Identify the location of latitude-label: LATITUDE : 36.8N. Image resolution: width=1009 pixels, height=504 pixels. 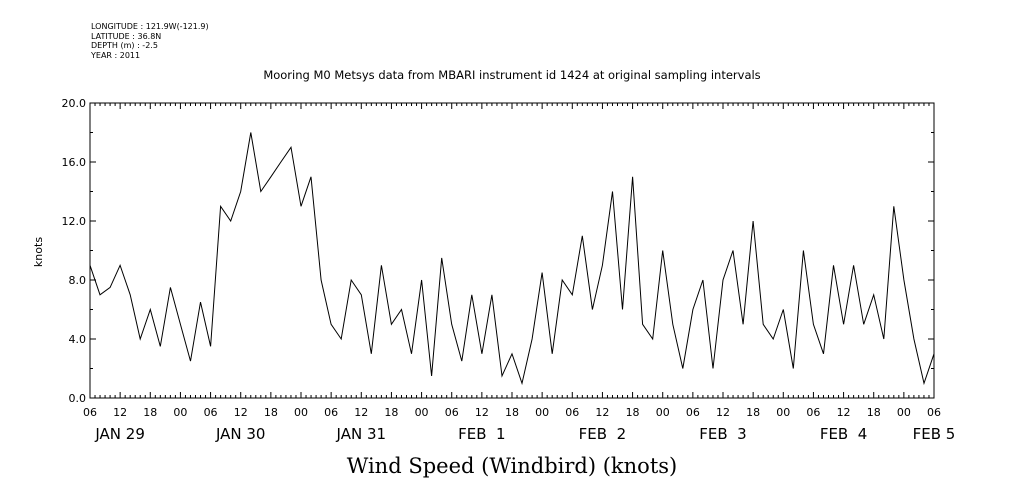
(126, 36).